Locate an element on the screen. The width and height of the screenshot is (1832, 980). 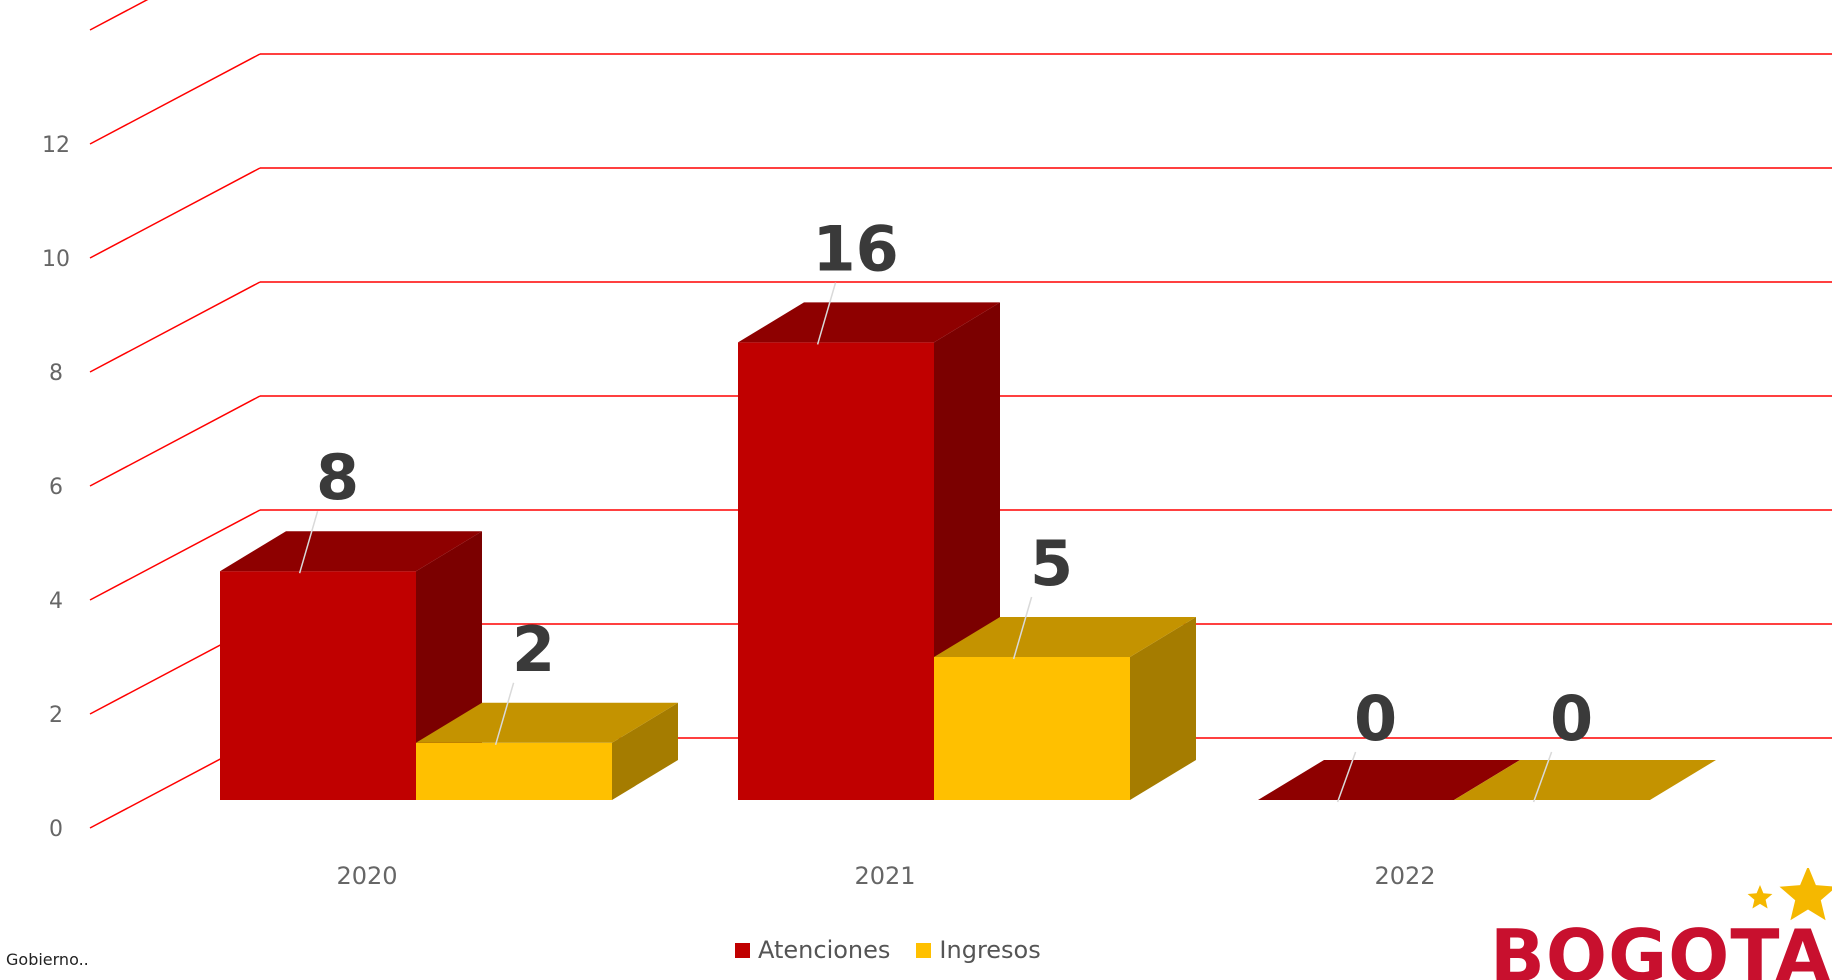
logo-stars-icon is located at coordinates (1789, 894).